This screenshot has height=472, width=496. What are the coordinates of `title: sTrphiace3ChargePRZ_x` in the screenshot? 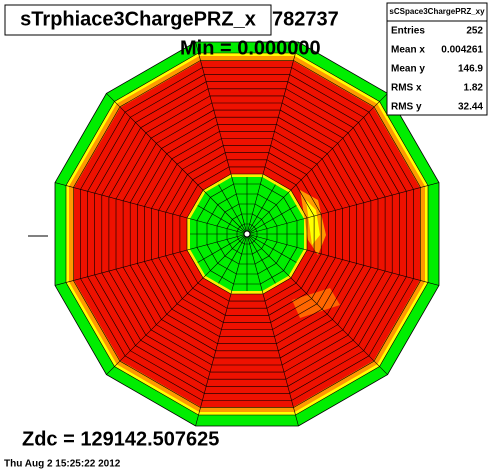 It's located at (138, 19).